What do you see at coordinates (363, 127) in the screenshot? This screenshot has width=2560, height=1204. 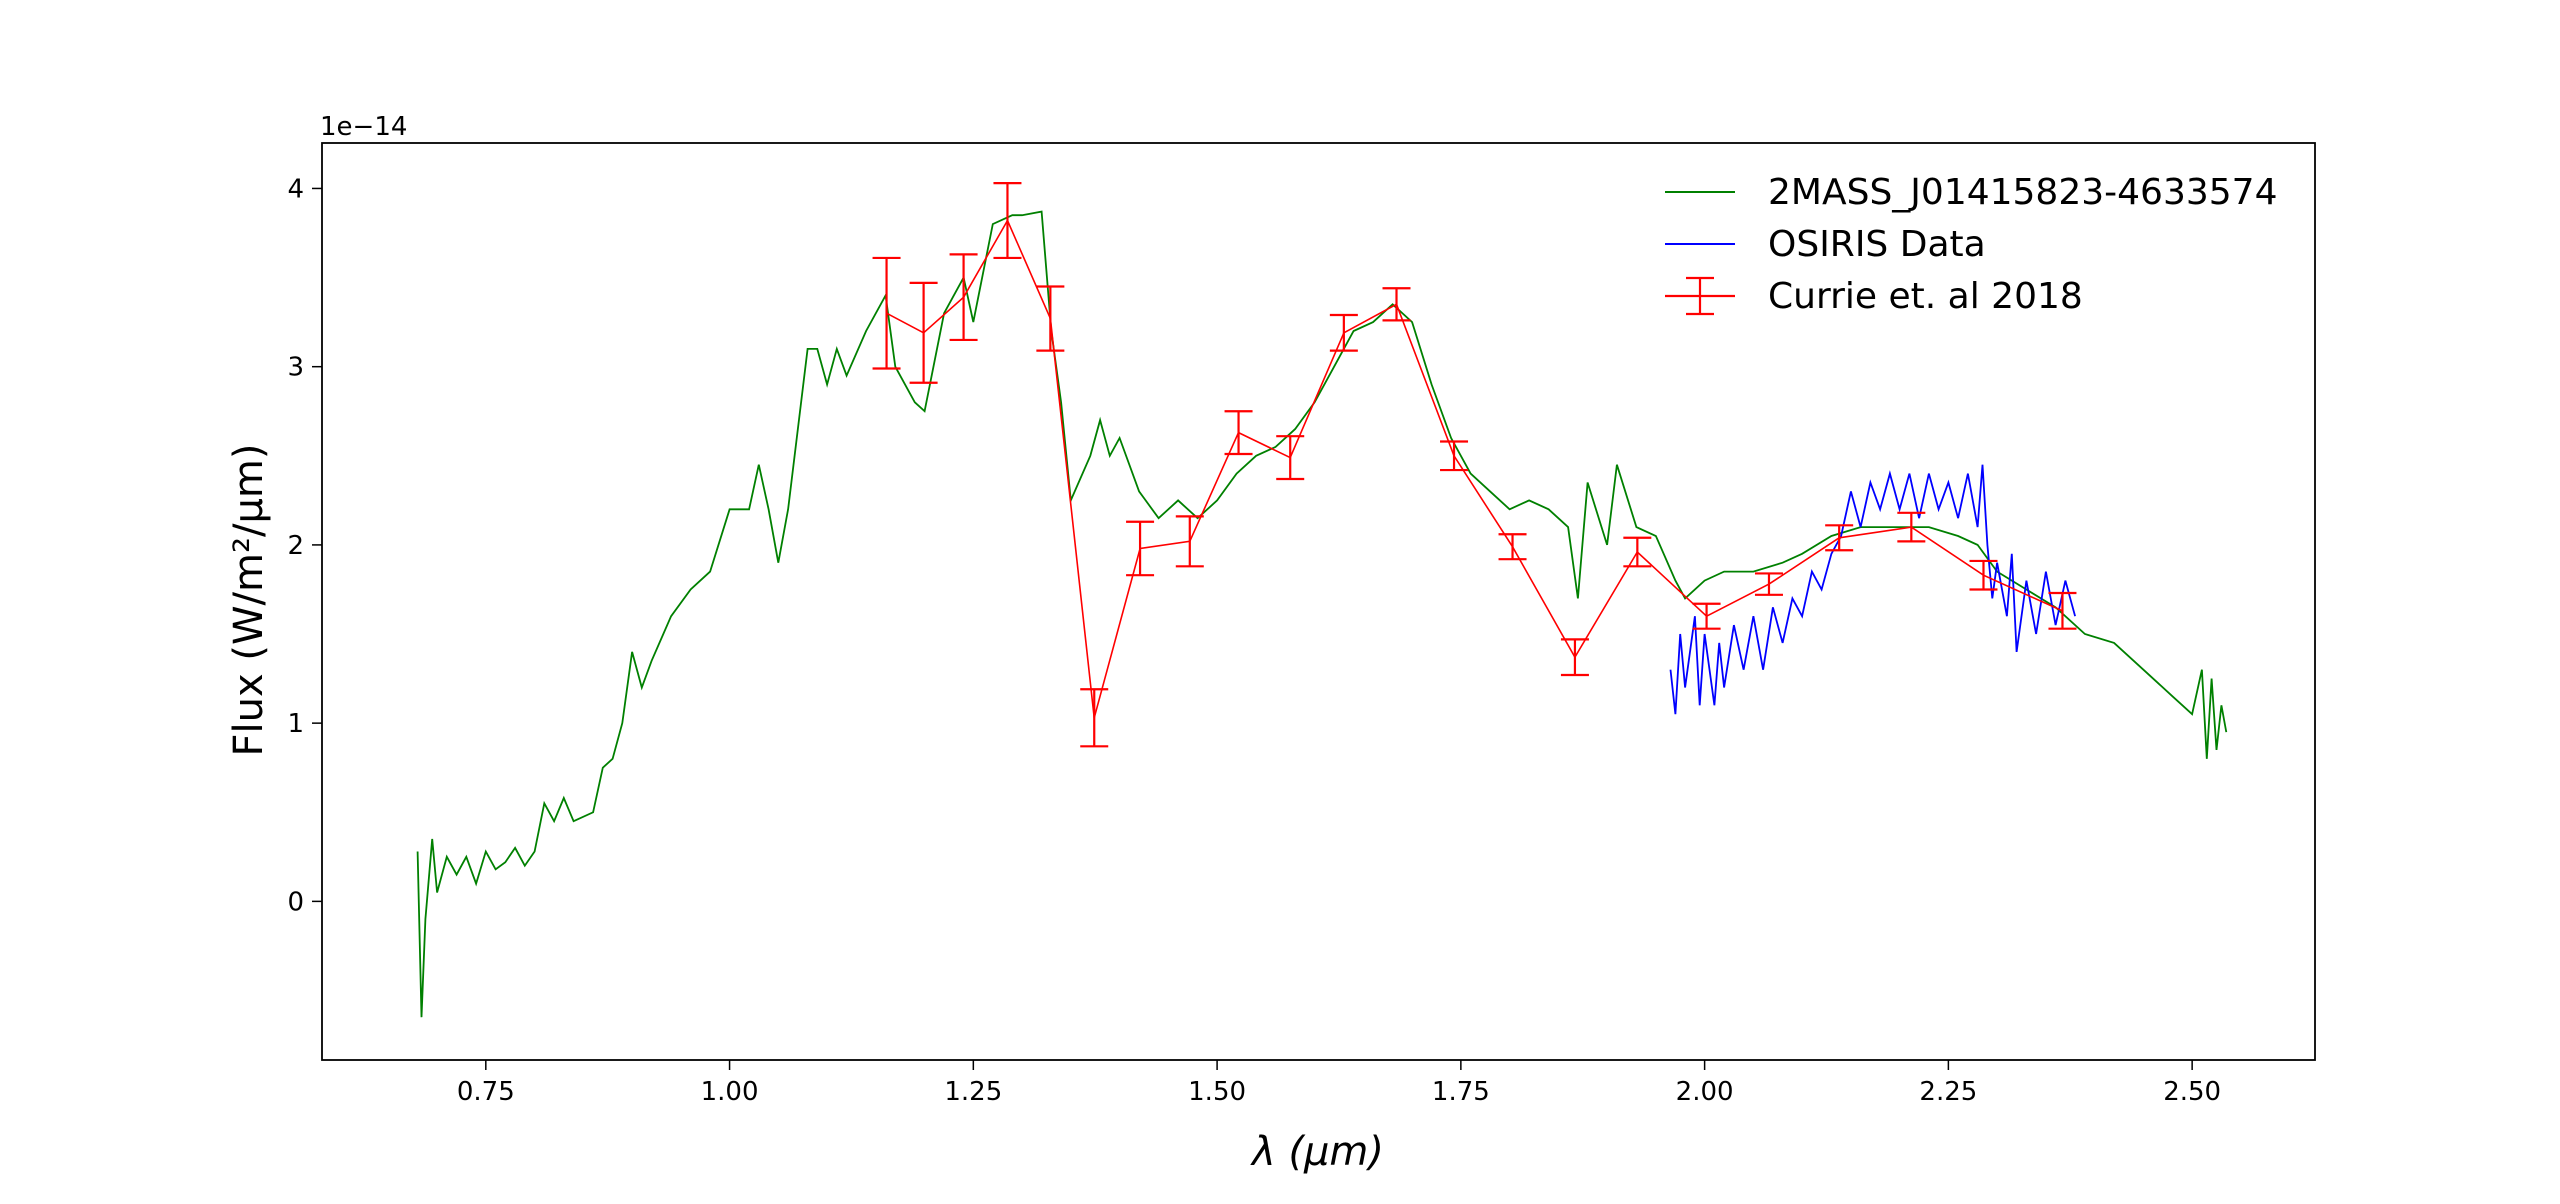 I see `offset-text: 1e−14` at bounding box center [363, 127].